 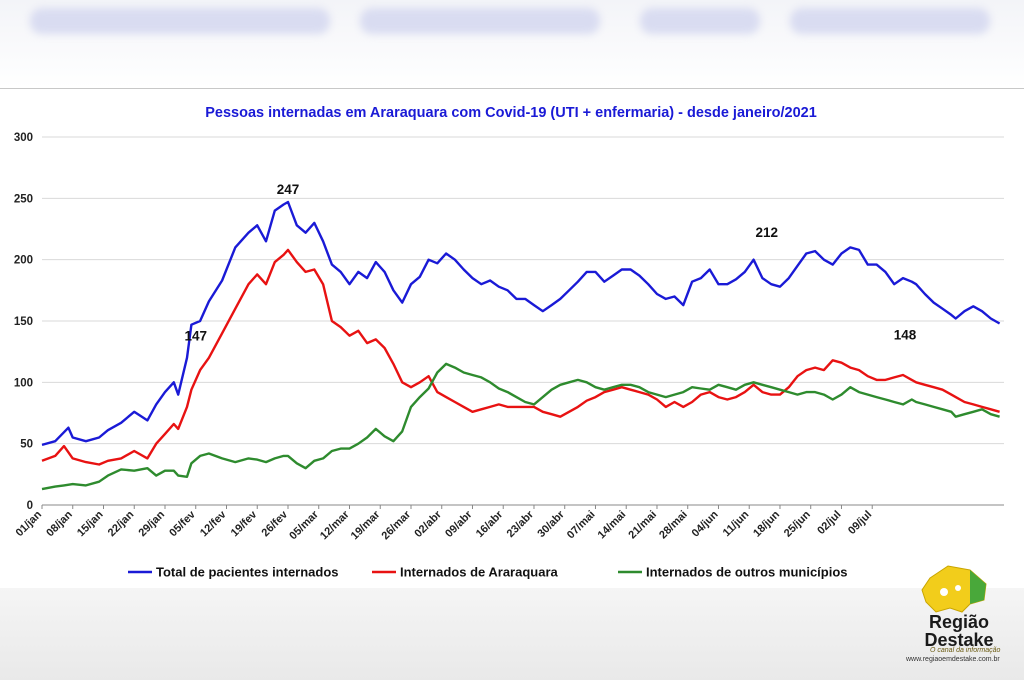 What do you see at coordinates (397, 525) in the screenshot?
I see `x-tick-label: 26/mar` at bounding box center [397, 525].